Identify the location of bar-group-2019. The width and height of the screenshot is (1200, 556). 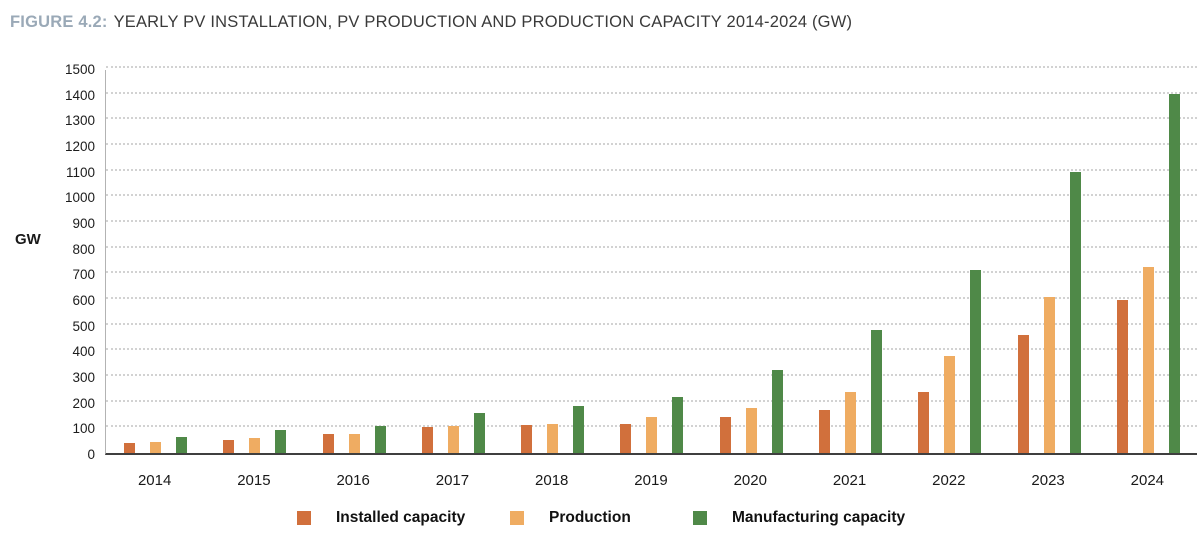
(651, 261).